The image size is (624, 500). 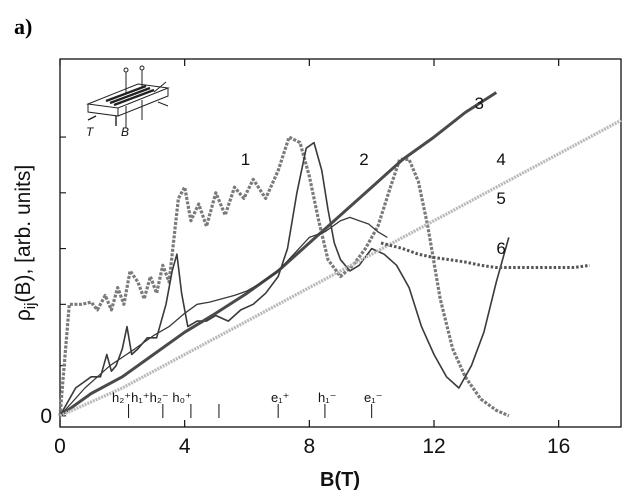 I want to click on x-tick-label: 4, so click(x=185, y=446).